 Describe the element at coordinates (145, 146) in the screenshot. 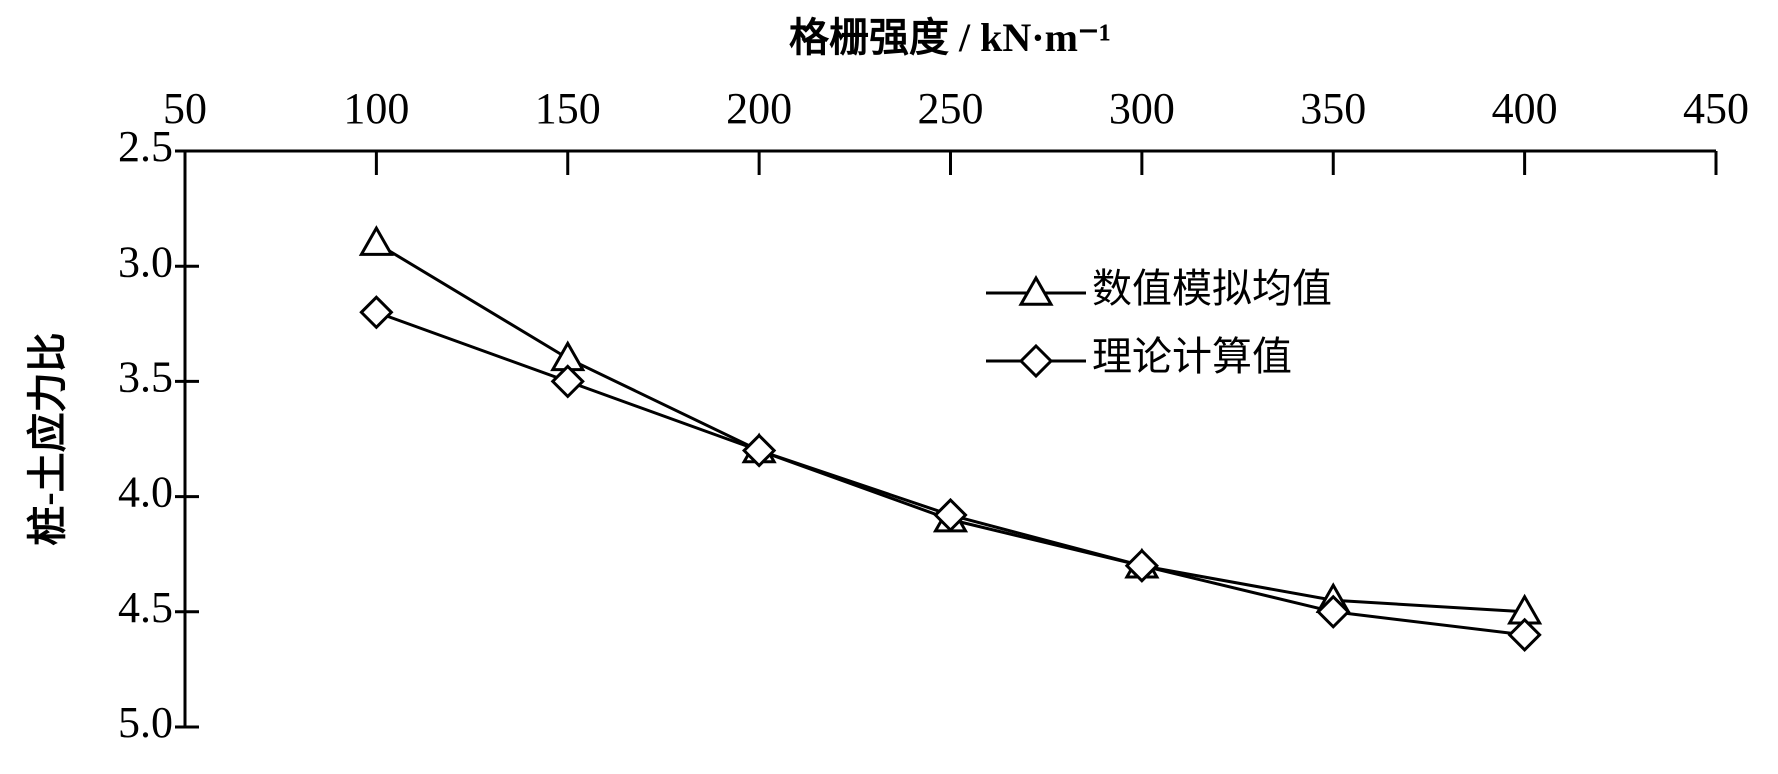

I see `y-tick-label: 2.5` at that location.